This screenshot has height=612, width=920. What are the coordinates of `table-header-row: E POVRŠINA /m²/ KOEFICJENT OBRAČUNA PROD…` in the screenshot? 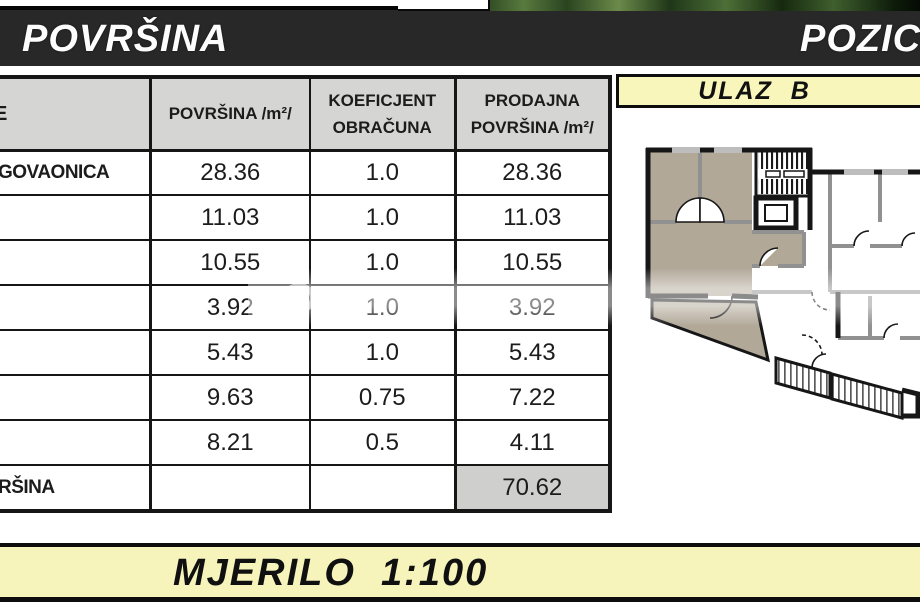 It's located at (306, 113).